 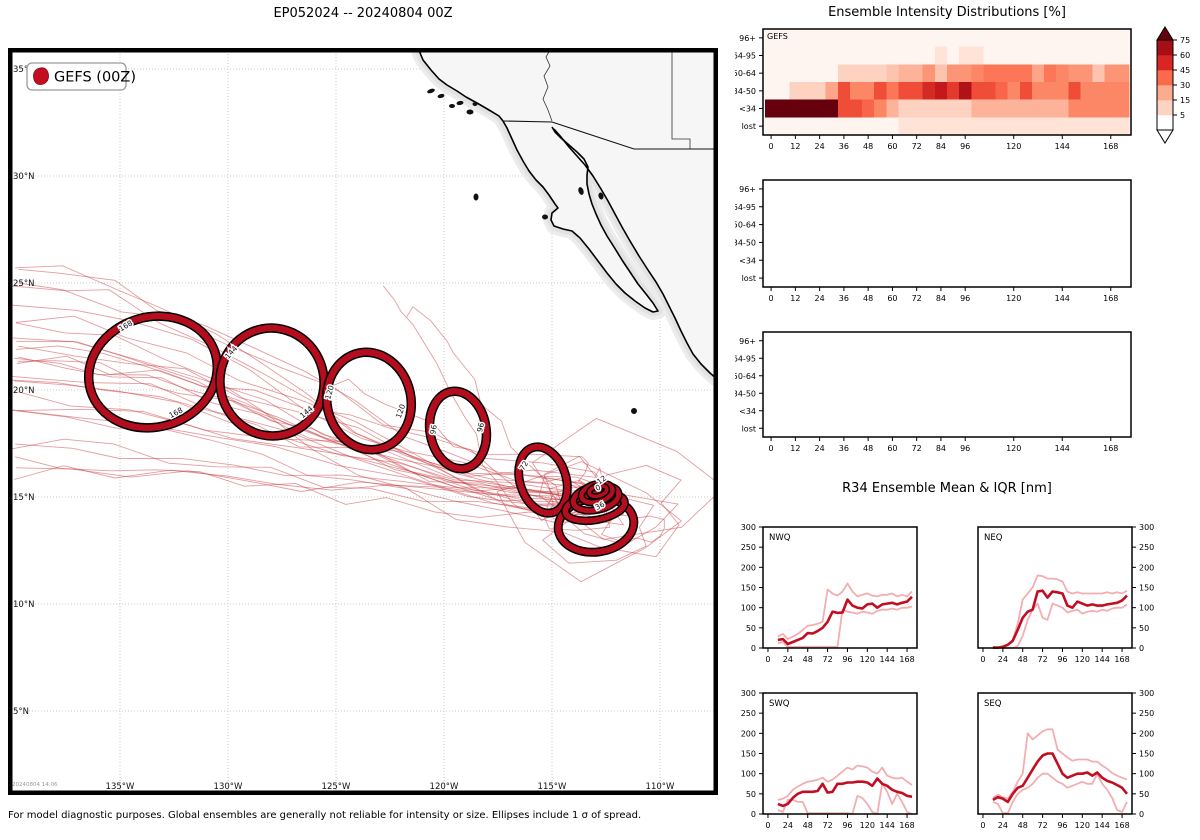 I want to click on r34-nwq-panel: 0 24 48 72 96 120 144 168 0 50 100 150 200 250 300 NWQ, so click(x=829, y=593).